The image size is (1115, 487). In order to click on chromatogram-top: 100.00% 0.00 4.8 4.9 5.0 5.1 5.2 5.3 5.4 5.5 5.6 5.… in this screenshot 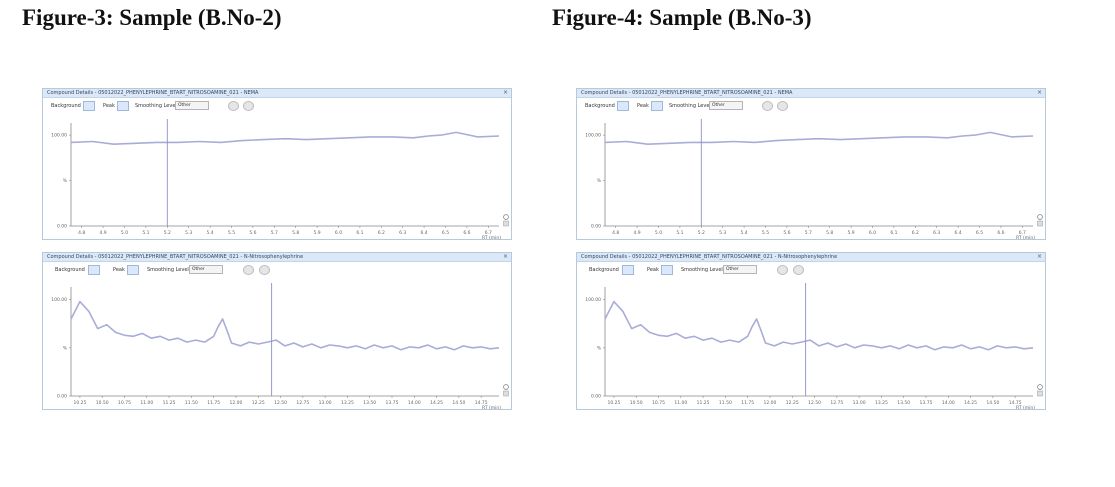, I will do `click(280, 179)`.